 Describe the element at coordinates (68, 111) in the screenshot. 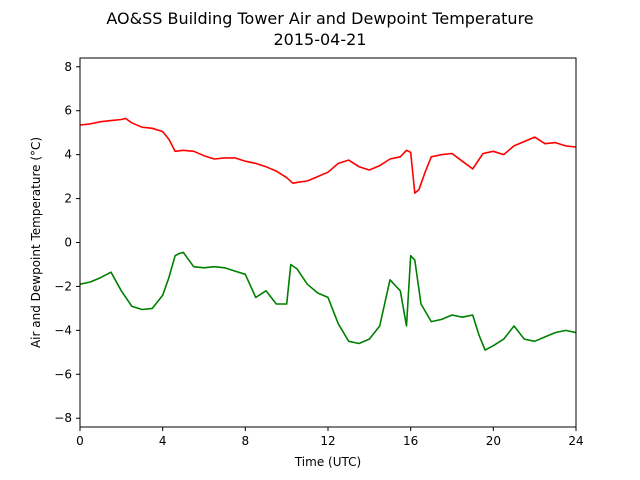

I see `y-tick-label: 6` at that location.